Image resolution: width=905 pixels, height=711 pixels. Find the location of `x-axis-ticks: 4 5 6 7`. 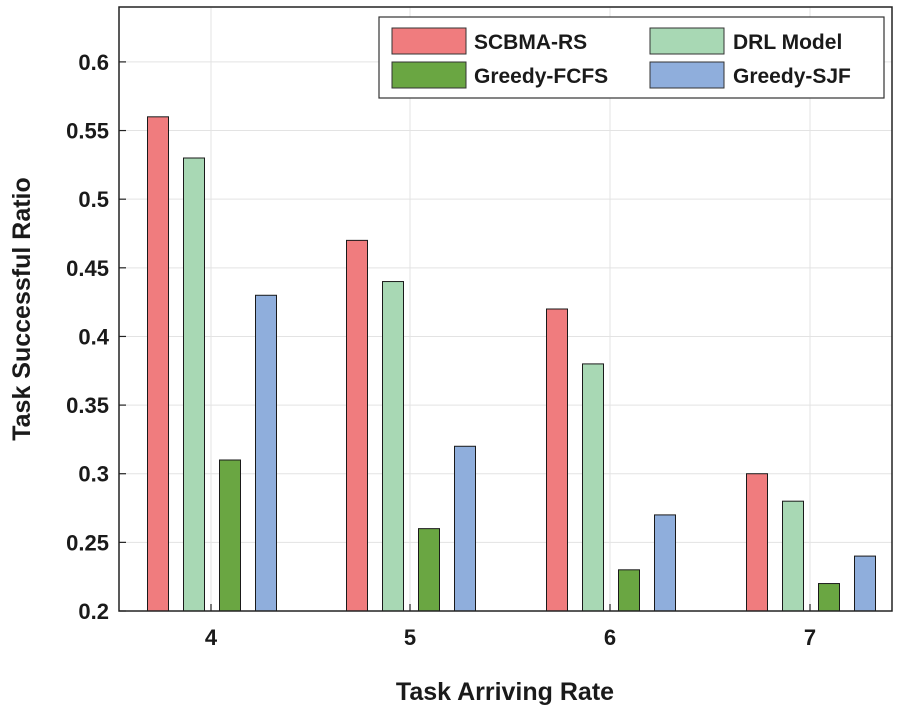

x-axis-ticks: 4 5 6 7 is located at coordinates (510, 627).